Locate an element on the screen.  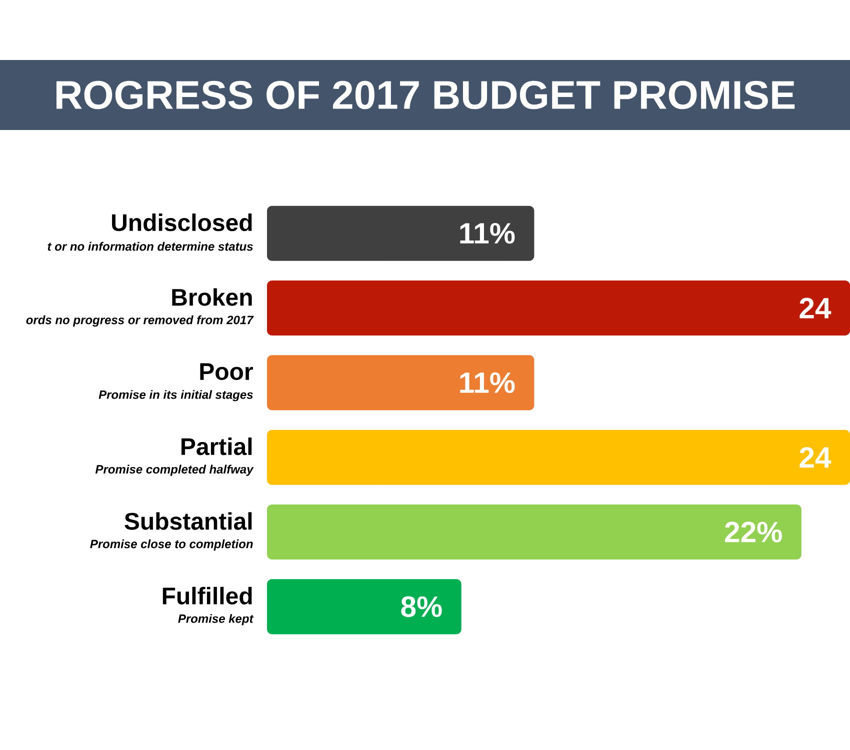
text: t or no information determine status is located at coordinates (150, 246).